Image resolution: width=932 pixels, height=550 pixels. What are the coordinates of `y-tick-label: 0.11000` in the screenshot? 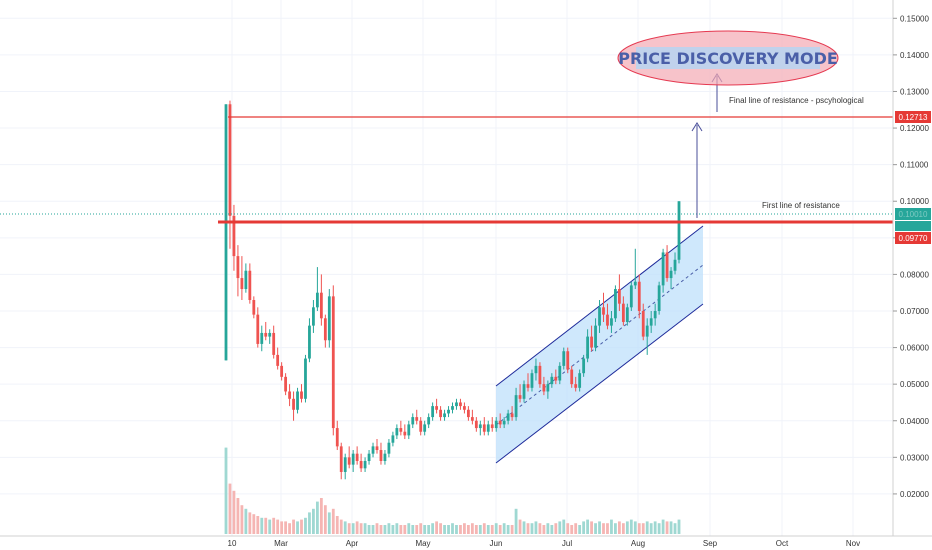 It's located at (914, 165).